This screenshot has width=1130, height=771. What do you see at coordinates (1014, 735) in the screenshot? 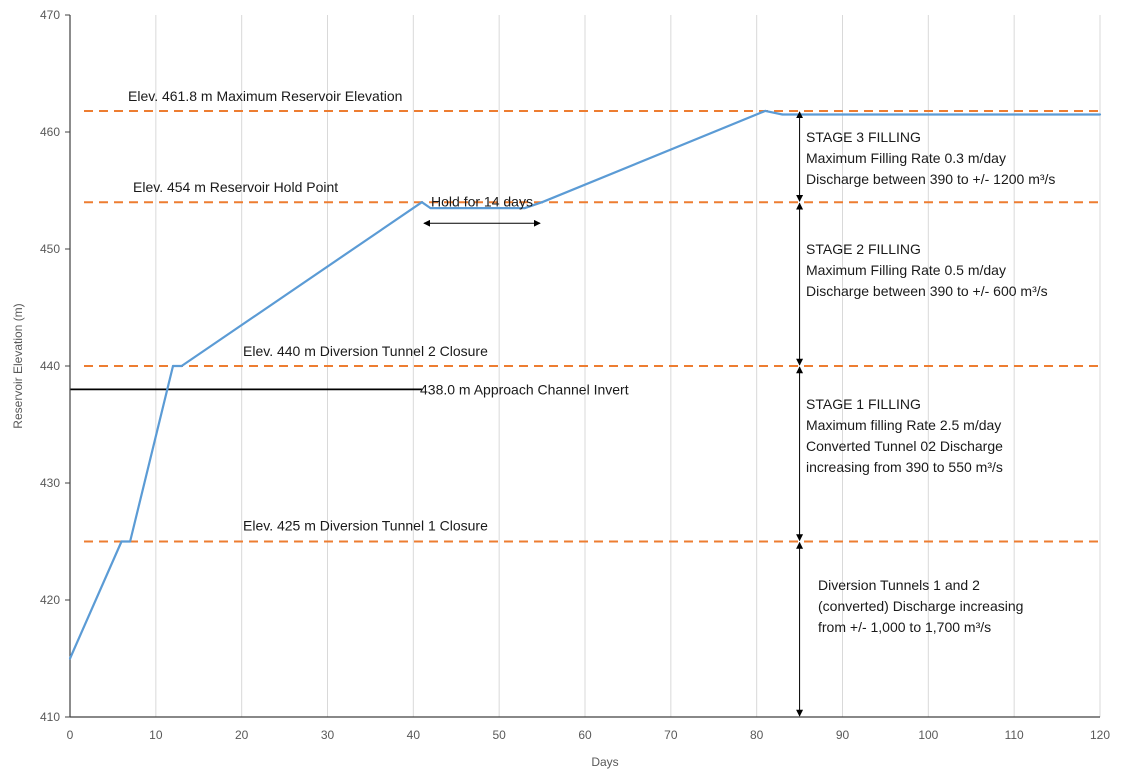
I see `x-tick-label: 110` at bounding box center [1014, 735].